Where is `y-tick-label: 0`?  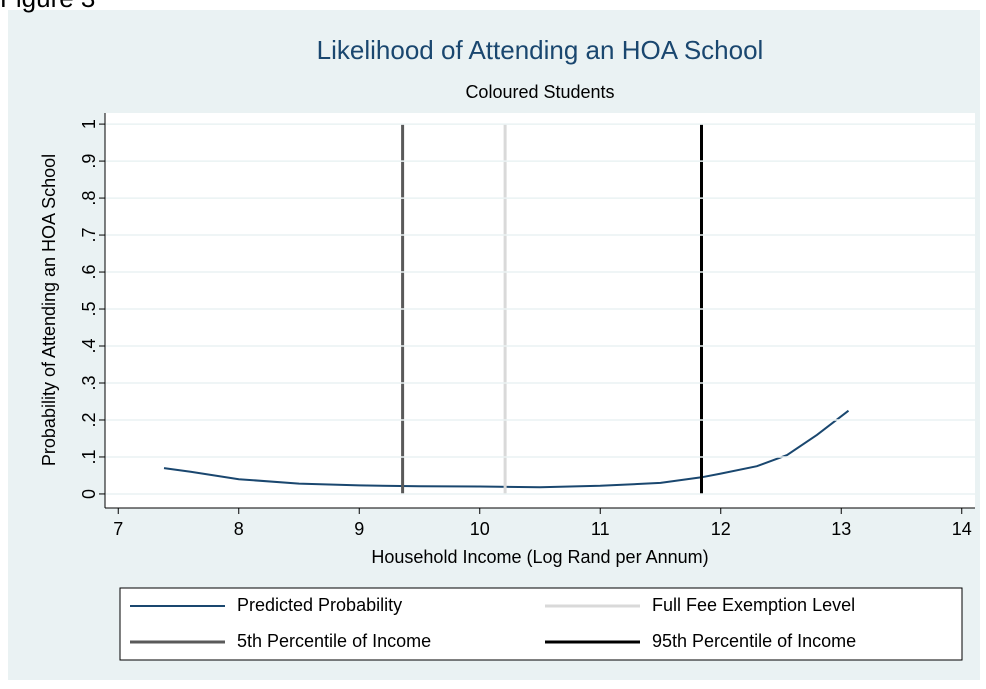 y-tick-label: 0 is located at coordinates (89, 494).